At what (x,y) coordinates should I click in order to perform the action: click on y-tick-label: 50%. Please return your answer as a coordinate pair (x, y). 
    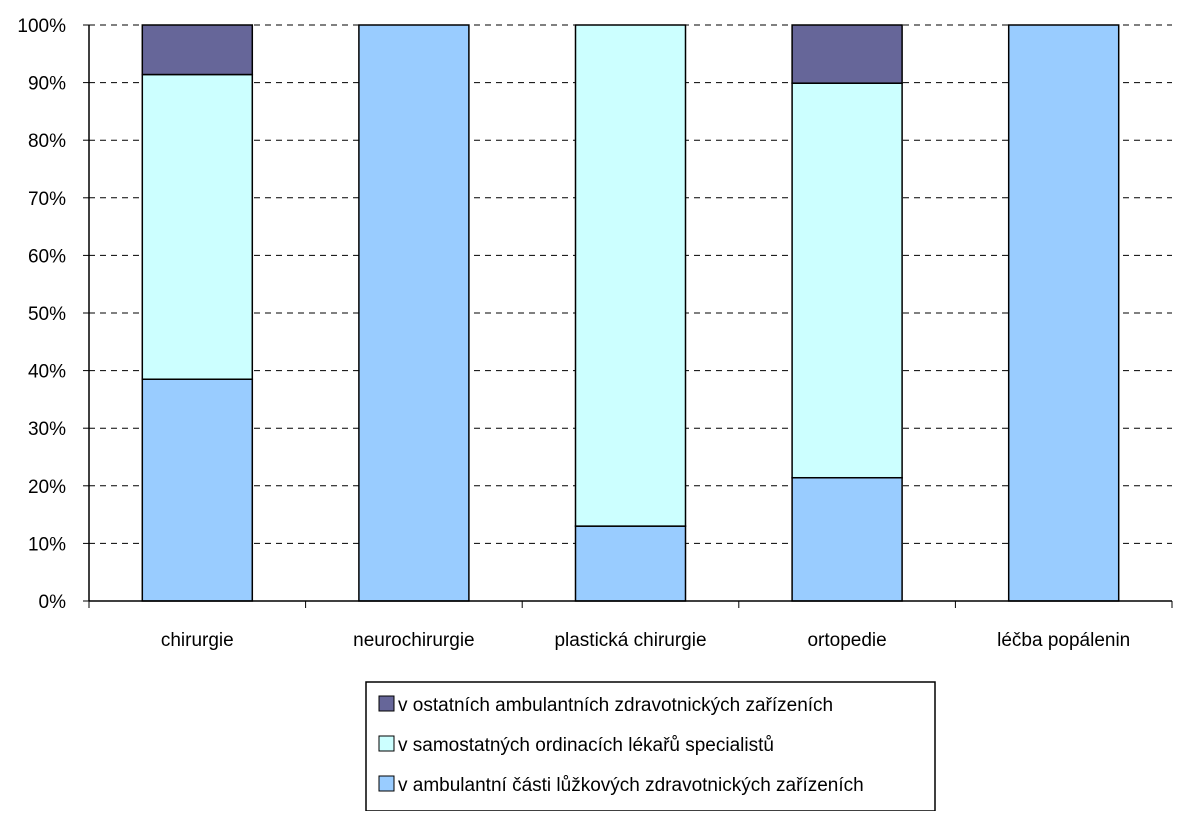
    Looking at the image, I should click on (47, 314).